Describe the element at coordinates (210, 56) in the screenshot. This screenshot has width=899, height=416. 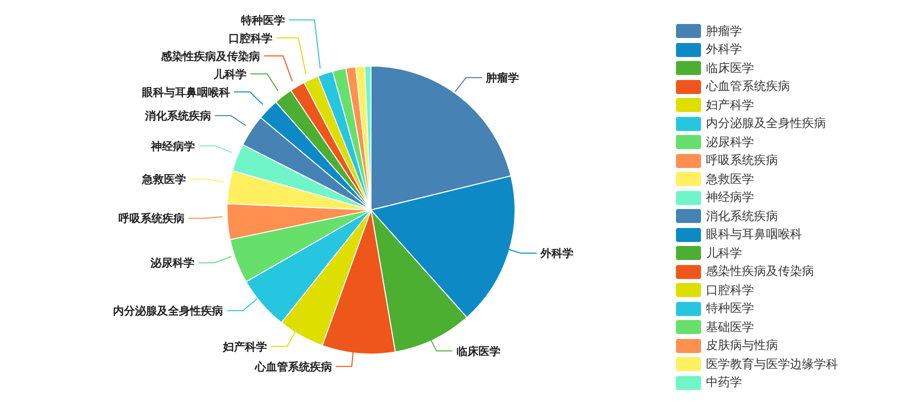
I see `slice-label: 感染性疾病及传染病` at that location.